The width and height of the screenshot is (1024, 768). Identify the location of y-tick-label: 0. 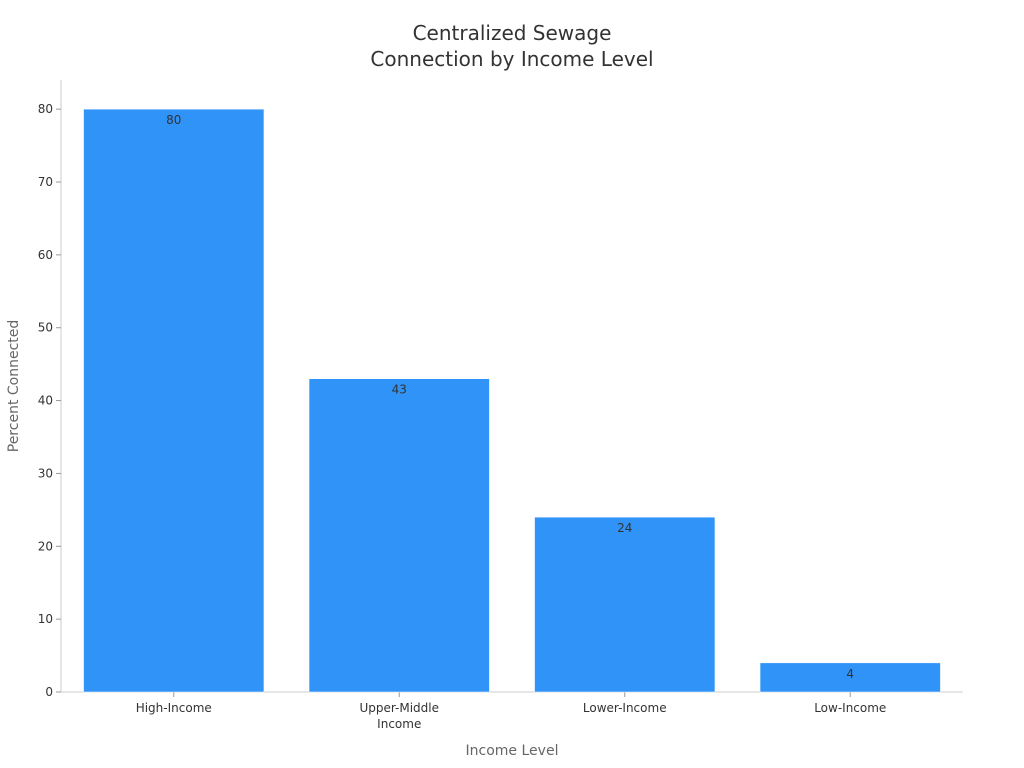
(49, 692).